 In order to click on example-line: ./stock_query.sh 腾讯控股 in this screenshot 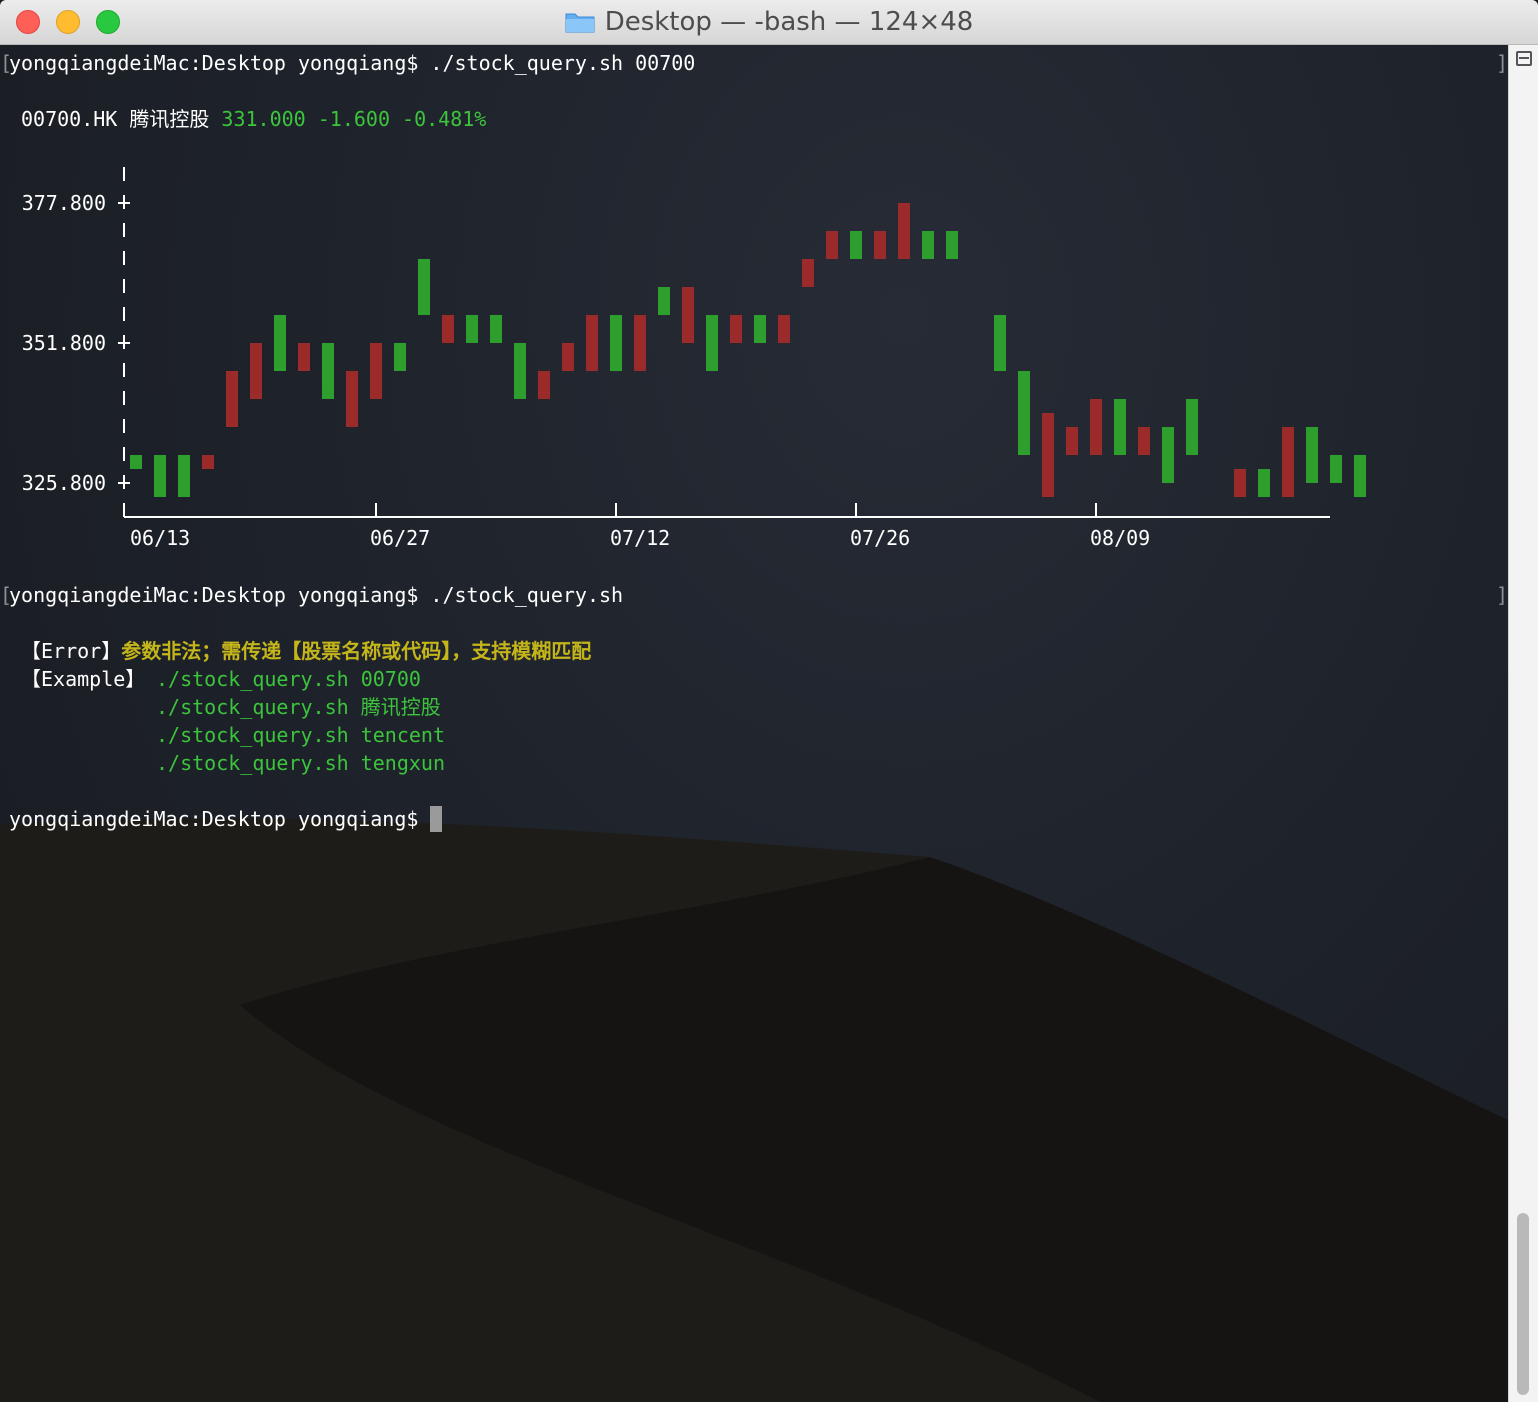, I will do `click(298, 707)`.